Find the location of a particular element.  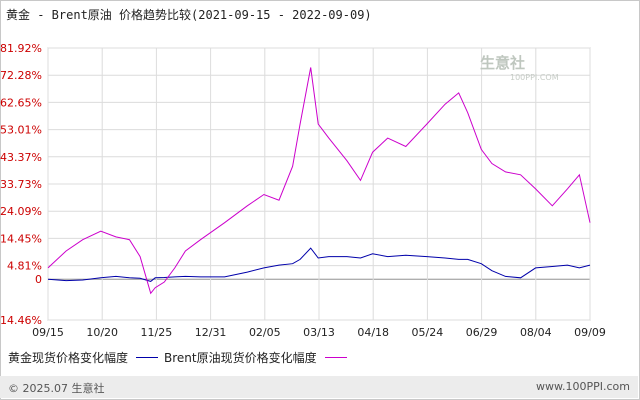

x-tick-label: 09/15 is located at coordinates (48, 332).